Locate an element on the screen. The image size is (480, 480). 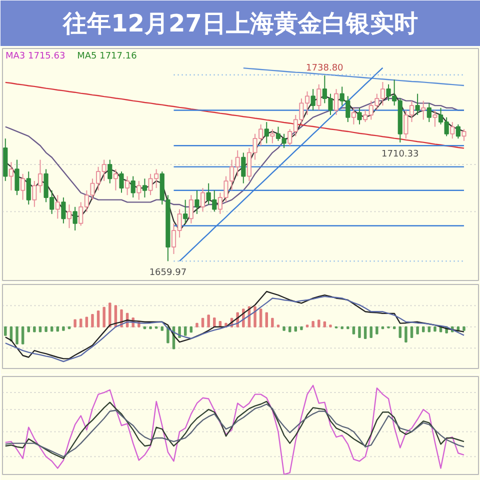
annotation: 1710.33 is located at coordinates (400, 154).